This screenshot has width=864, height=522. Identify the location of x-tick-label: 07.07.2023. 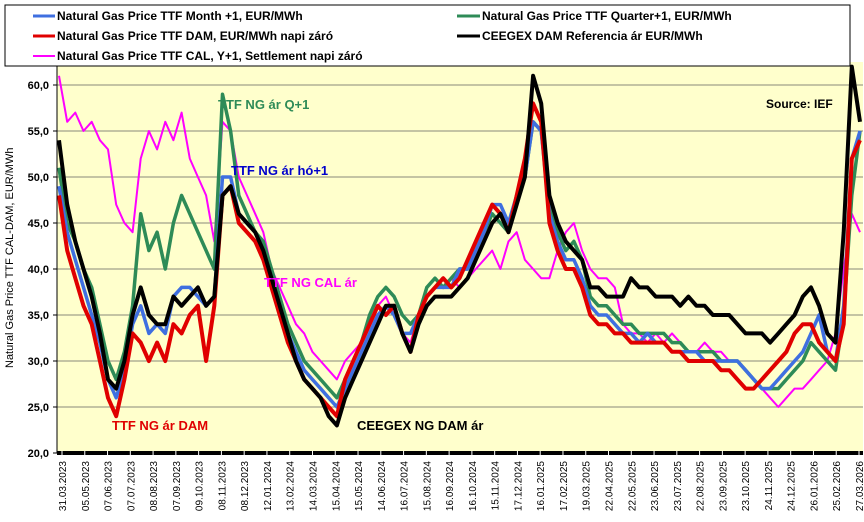
(131, 486).